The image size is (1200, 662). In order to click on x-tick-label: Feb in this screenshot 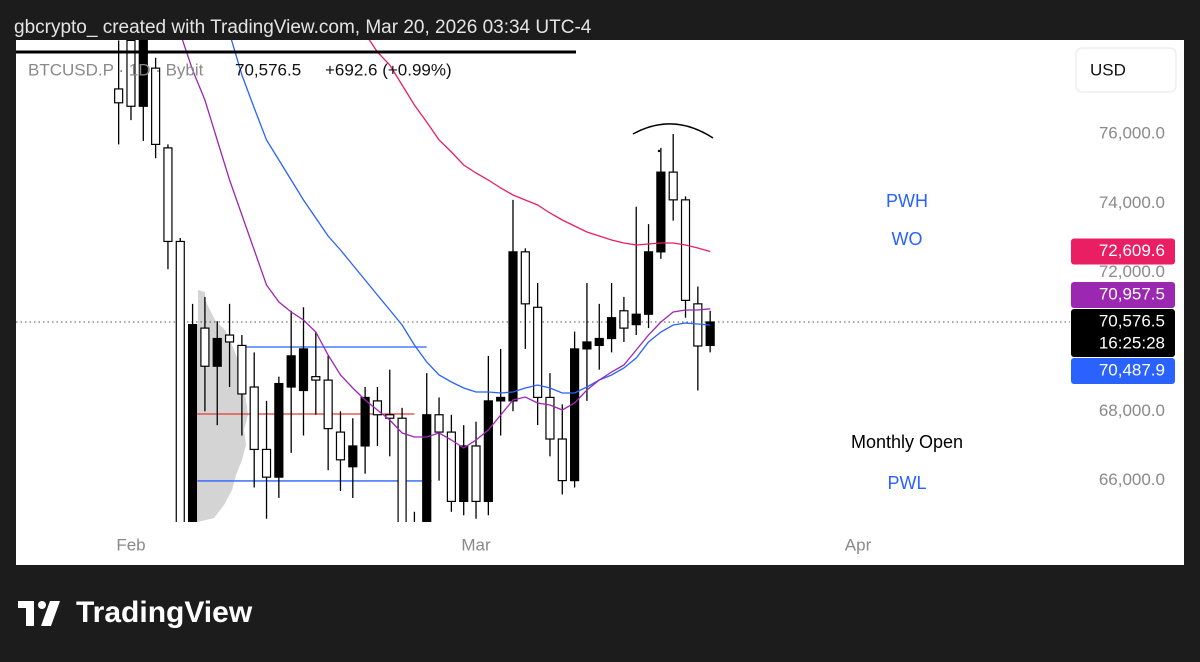, I will do `click(130, 544)`.